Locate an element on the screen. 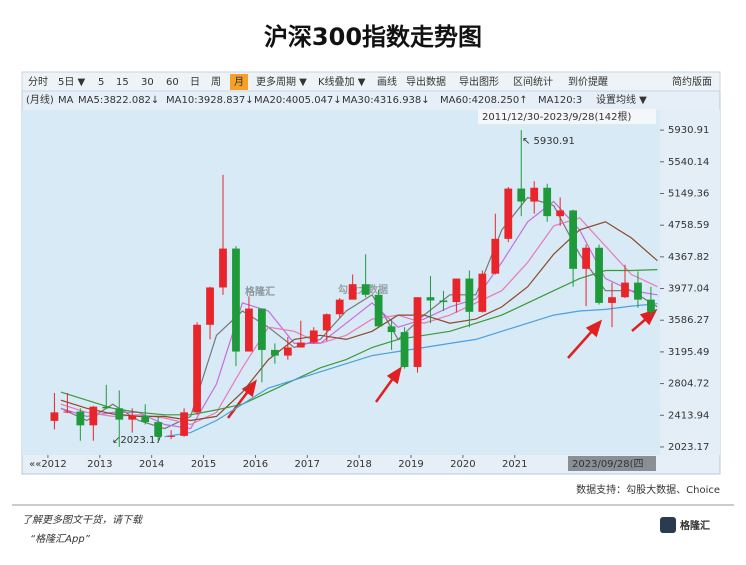  legend-entry: MA30:4316.938↓ is located at coordinates (386, 100).